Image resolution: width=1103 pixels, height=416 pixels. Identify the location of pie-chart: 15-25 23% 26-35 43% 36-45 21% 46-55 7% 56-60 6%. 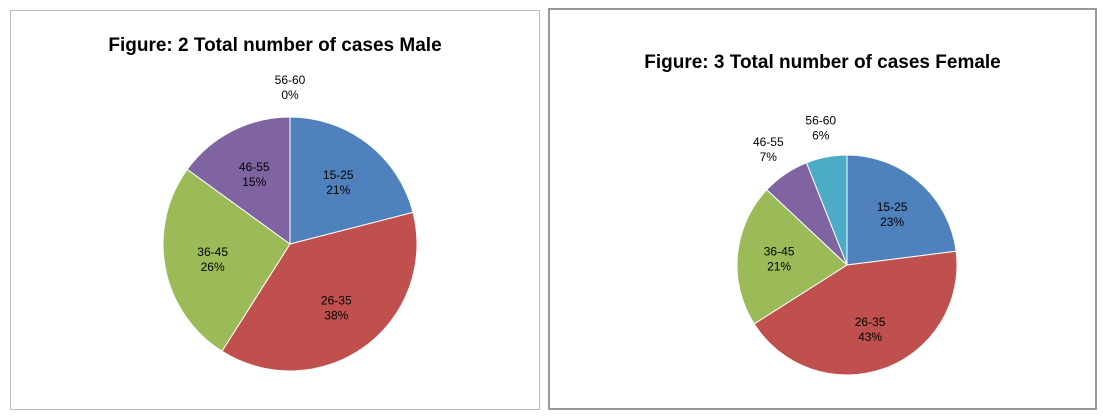
(847, 244).